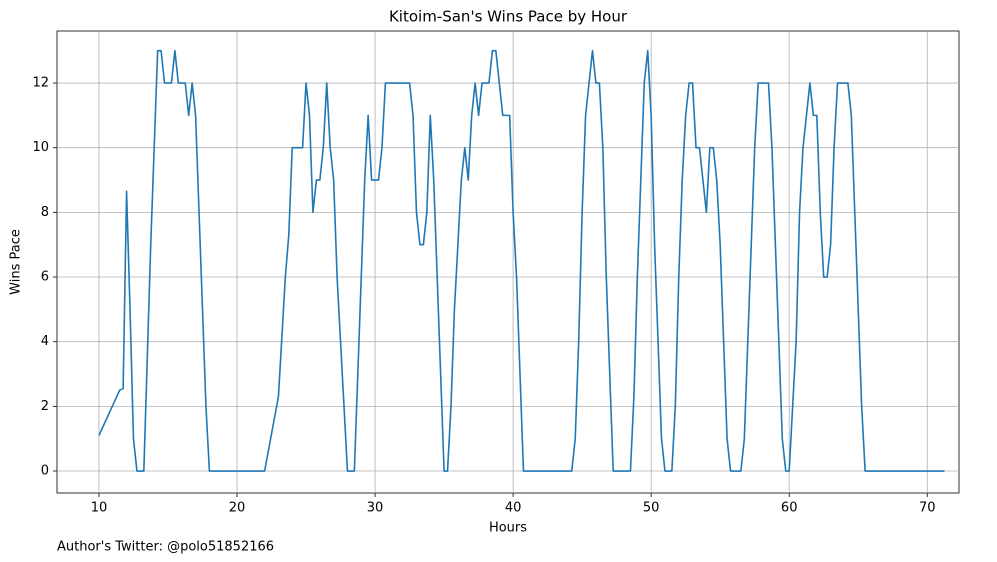  Describe the element at coordinates (45, 212) in the screenshot. I see `y-tick-label: 8` at that location.